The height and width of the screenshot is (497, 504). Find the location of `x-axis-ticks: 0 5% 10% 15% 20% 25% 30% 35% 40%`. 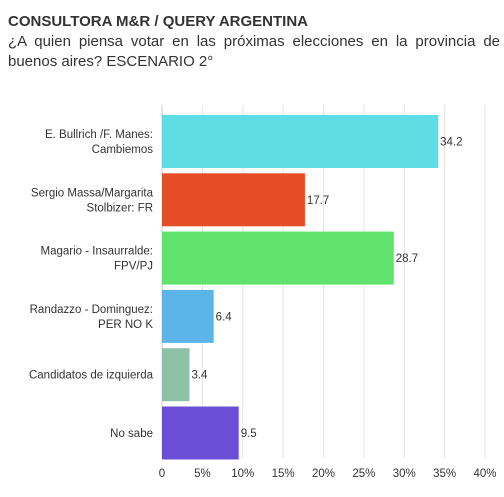

x-axis-ticks: 0 5% 10% 15% 20% 25% 30% 35% 40% is located at coordinates (328, 474).